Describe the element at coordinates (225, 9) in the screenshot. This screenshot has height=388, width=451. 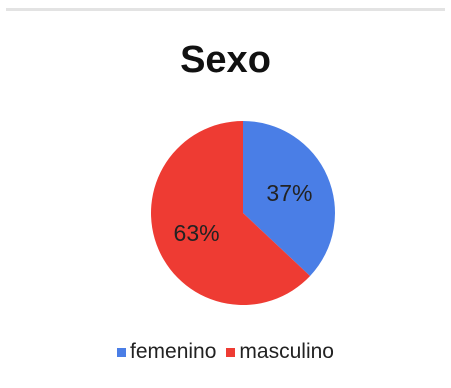
I see `top-divider` at that location.